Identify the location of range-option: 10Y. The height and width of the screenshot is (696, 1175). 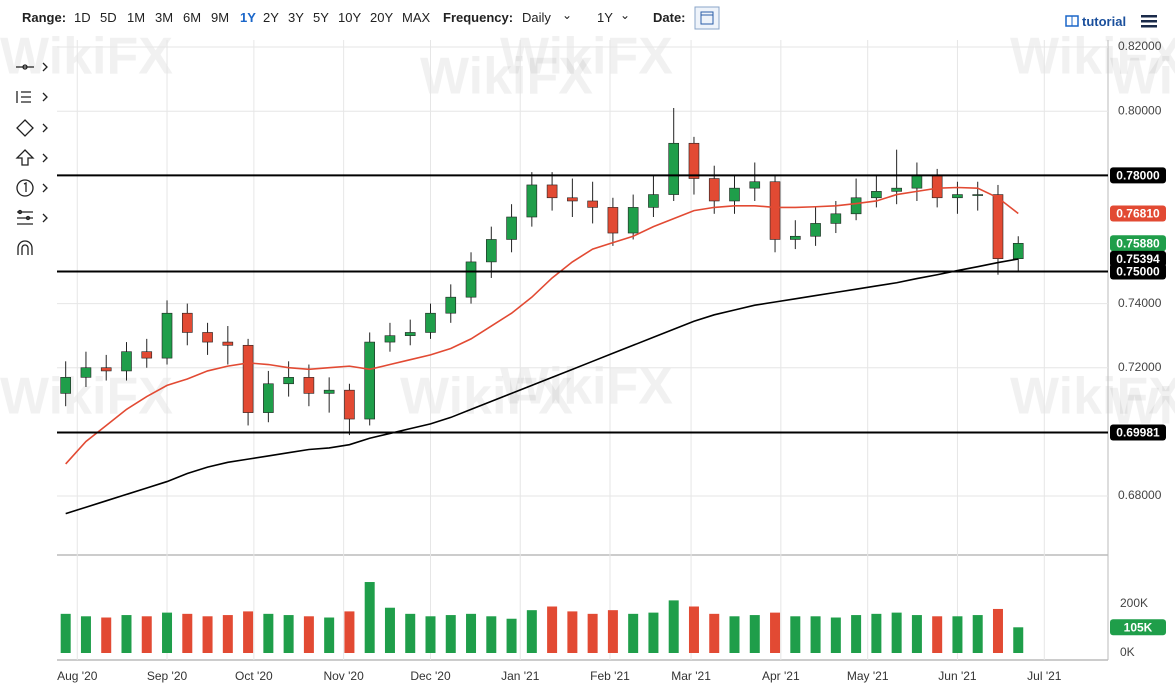
(350, 17).